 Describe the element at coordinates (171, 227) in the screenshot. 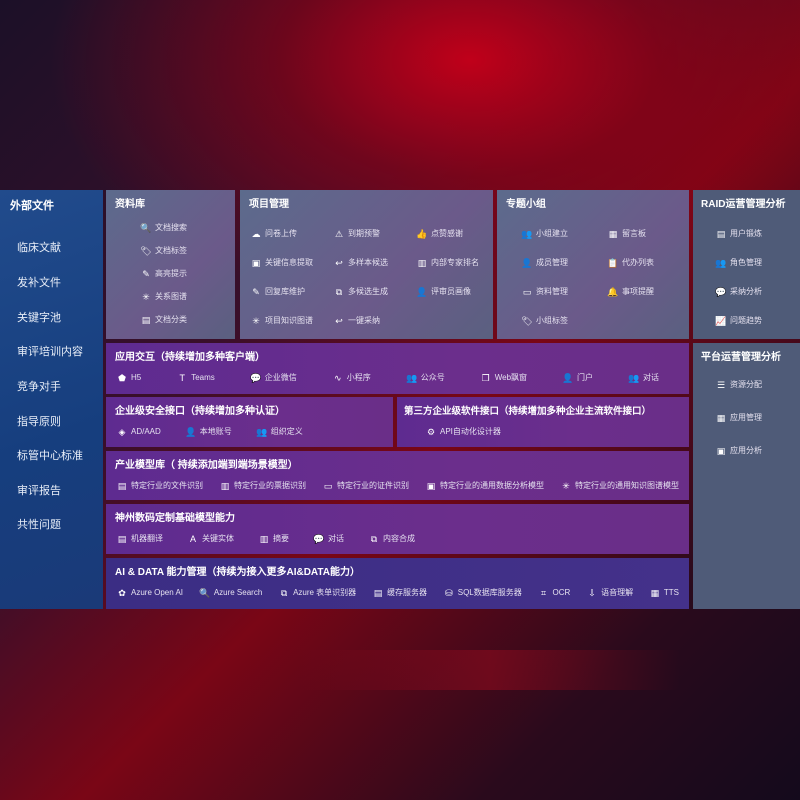

I see `feature-label: 文档搜索` at that location.